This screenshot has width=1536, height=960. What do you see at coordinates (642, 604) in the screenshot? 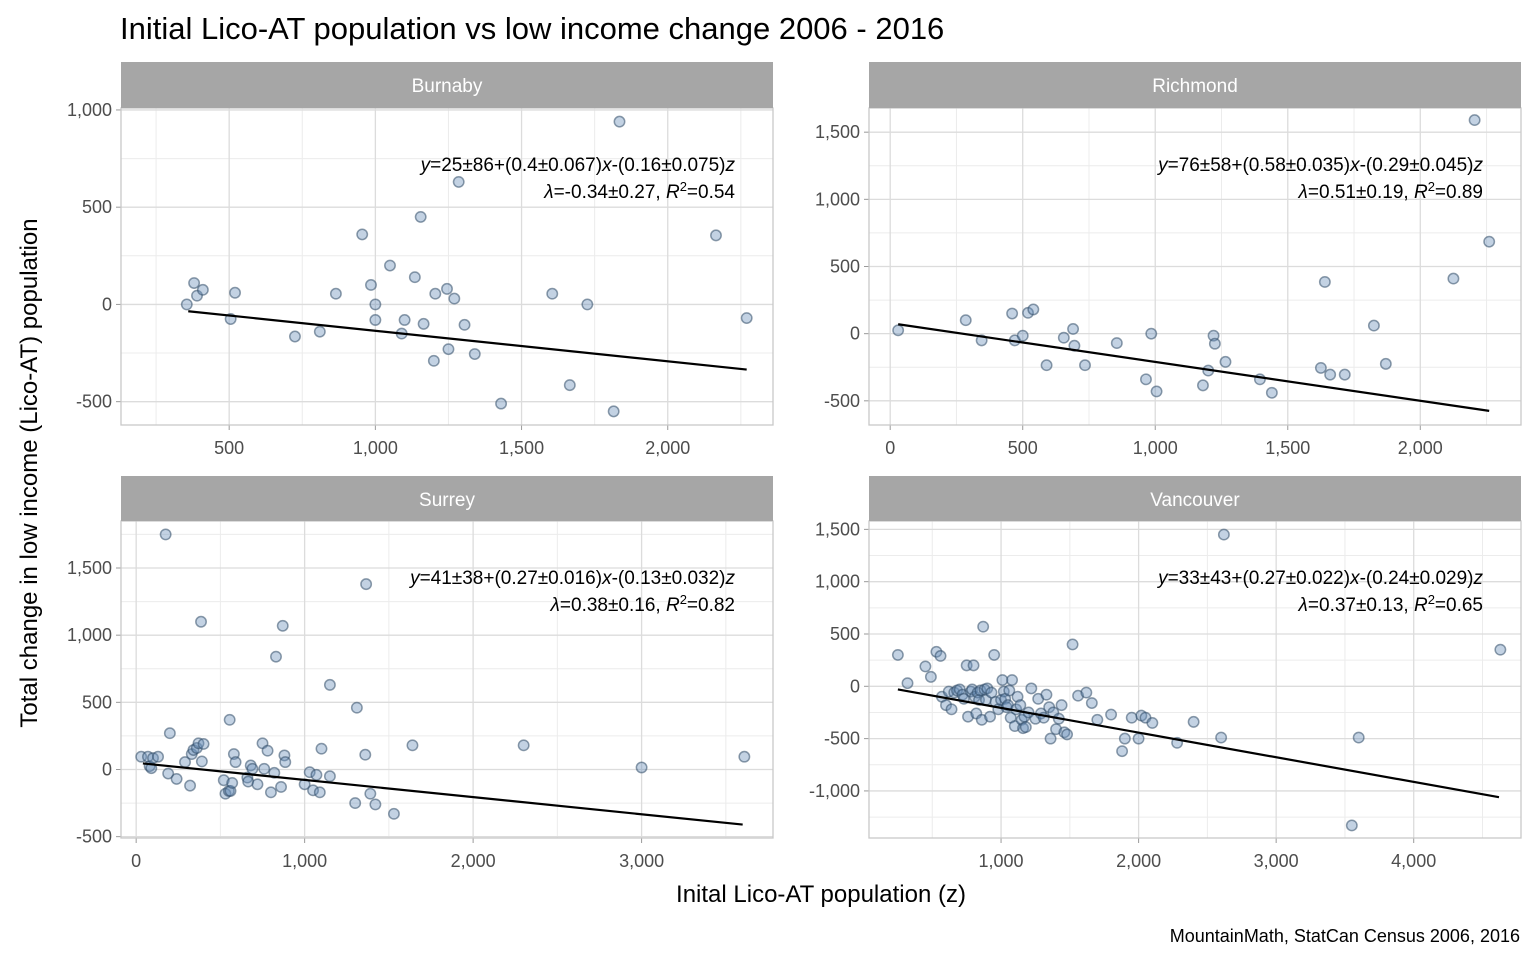
I see `regression-stats: λ=0.38±0.16, R2=0.82` at bounding box center [642, 604].